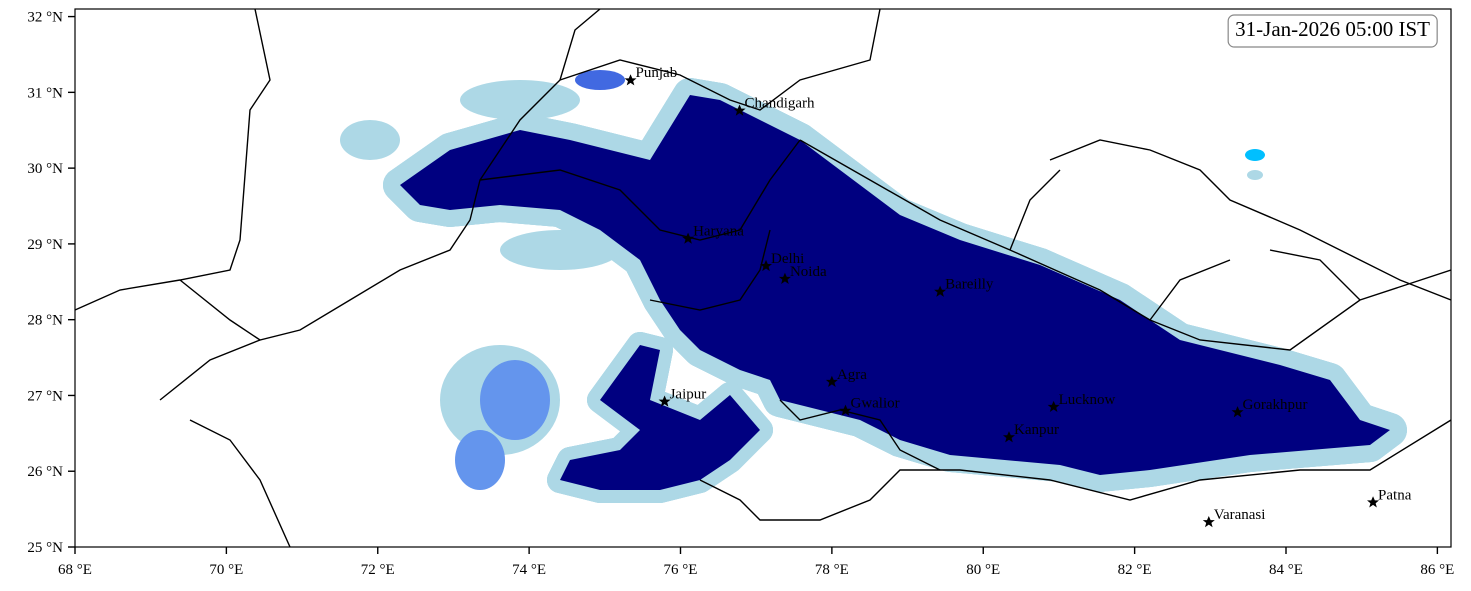  Describe the element at coordinates (787, 259) in the screenshot. I see `city-label: Delhi` at that location.